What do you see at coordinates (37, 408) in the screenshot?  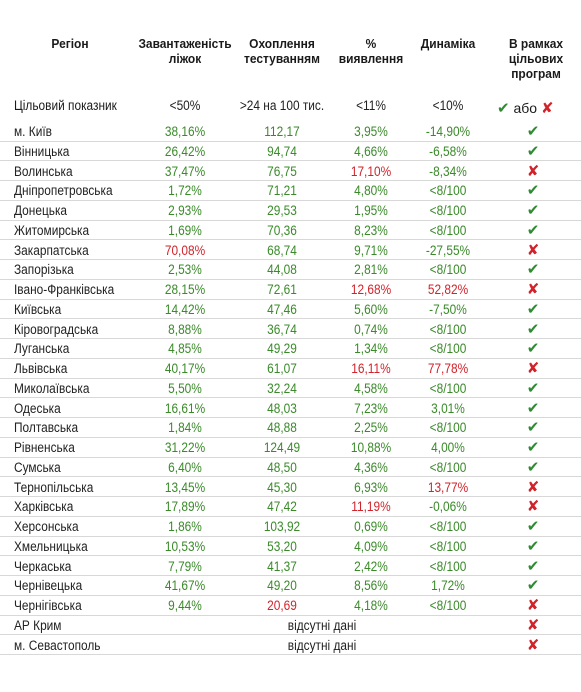 I see `region-name: Одеська` at bounding box center [37, 408].